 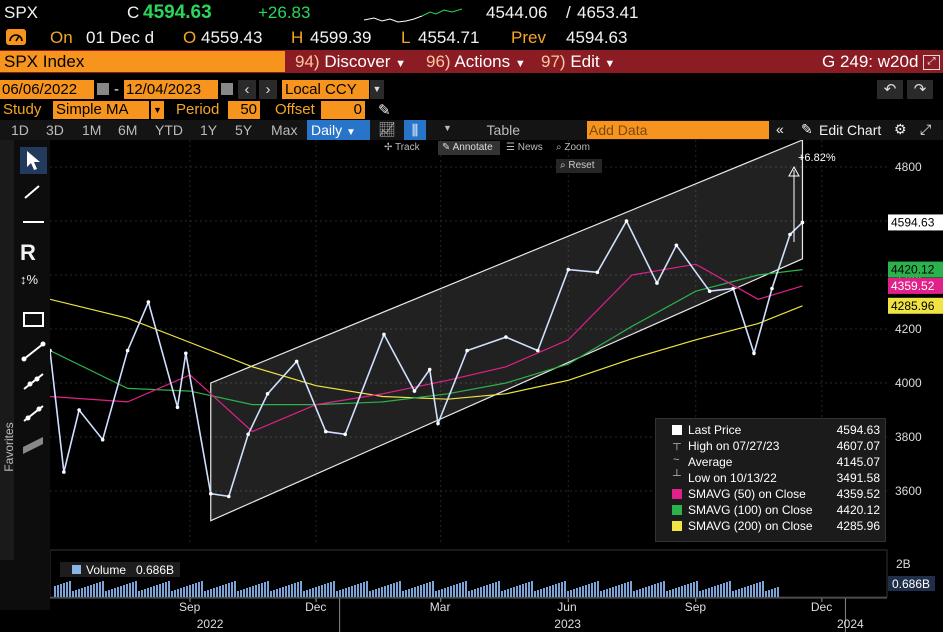 I want to click on period-input: 50, so click(x=244, y=110).